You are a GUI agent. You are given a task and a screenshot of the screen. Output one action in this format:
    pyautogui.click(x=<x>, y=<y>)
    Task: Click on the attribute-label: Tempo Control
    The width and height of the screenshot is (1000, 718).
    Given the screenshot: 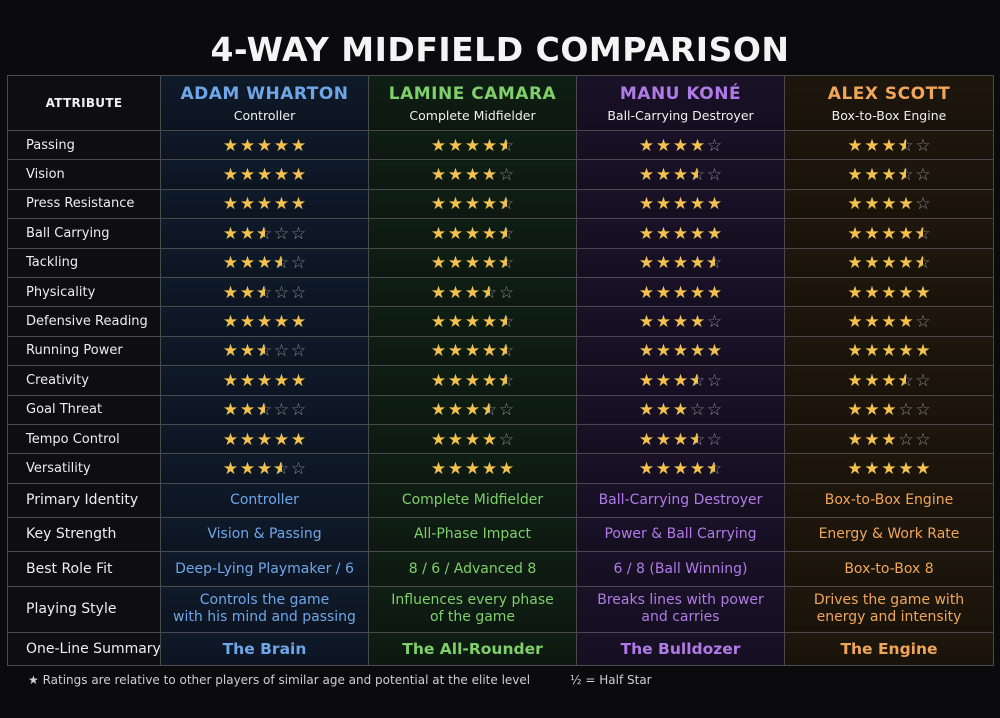 What is the action you would take?
    pyautogui.click(x=84, y=439)
    